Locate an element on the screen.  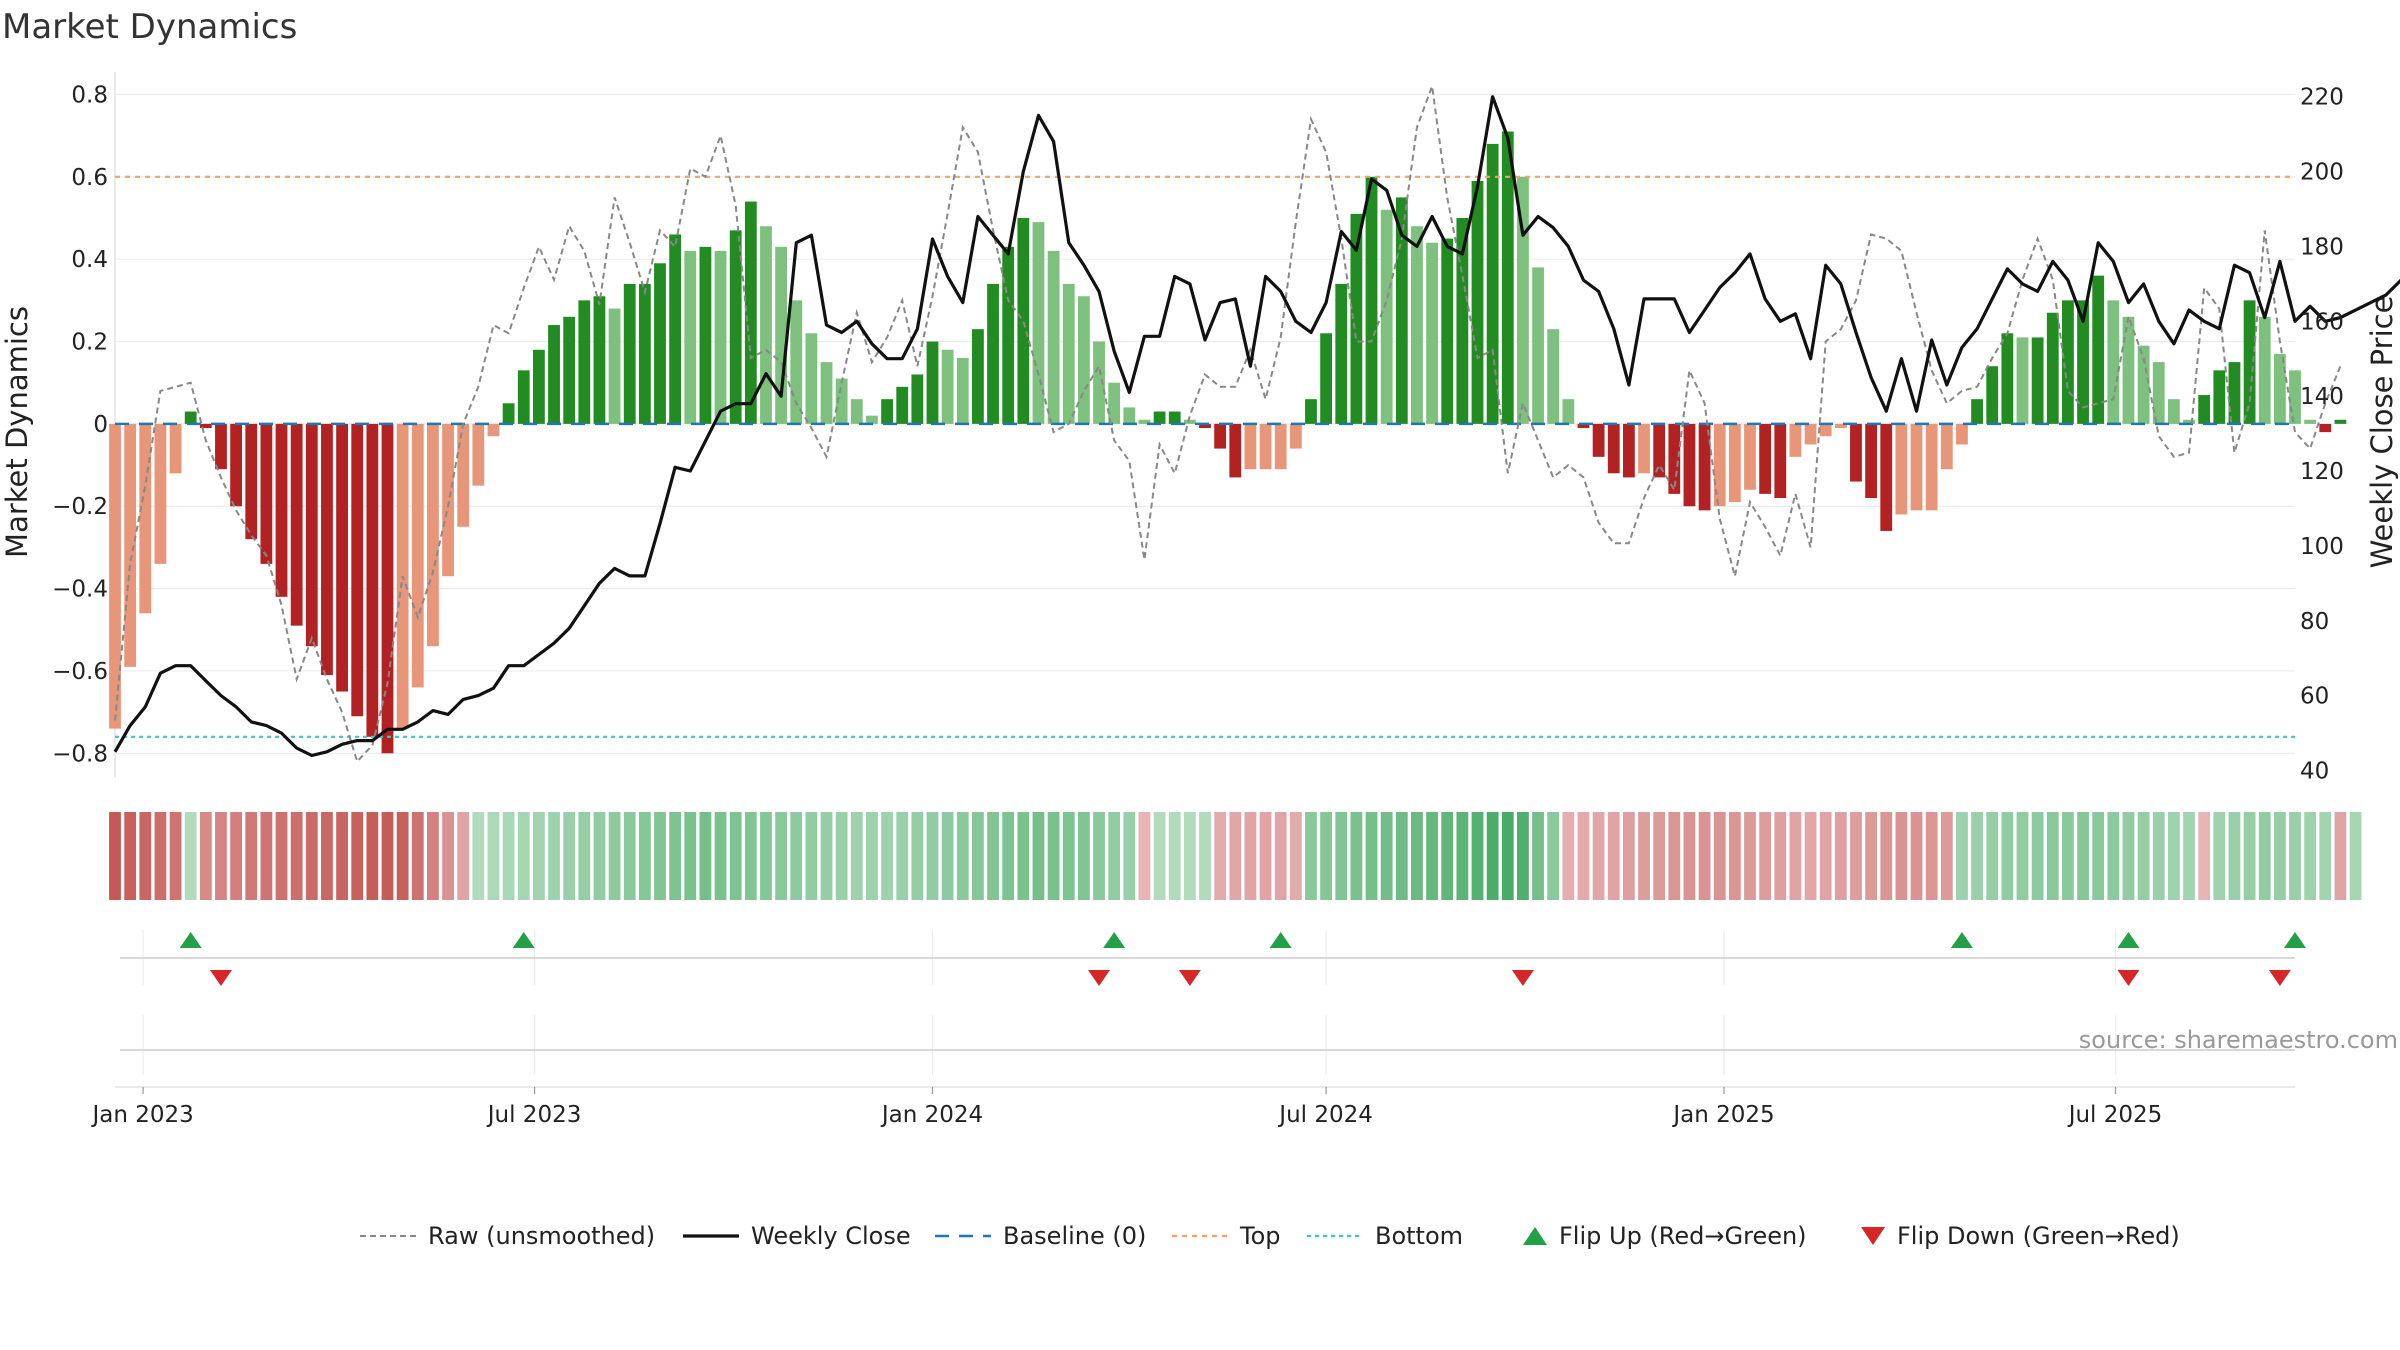
right-tick-label: 200 is located at coordinates (2322, 173).